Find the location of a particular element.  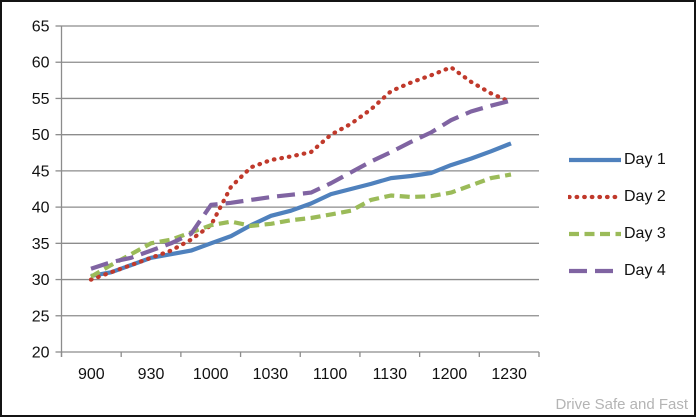

y-axis-label-40: 40 is located at coordinates (41, 208).